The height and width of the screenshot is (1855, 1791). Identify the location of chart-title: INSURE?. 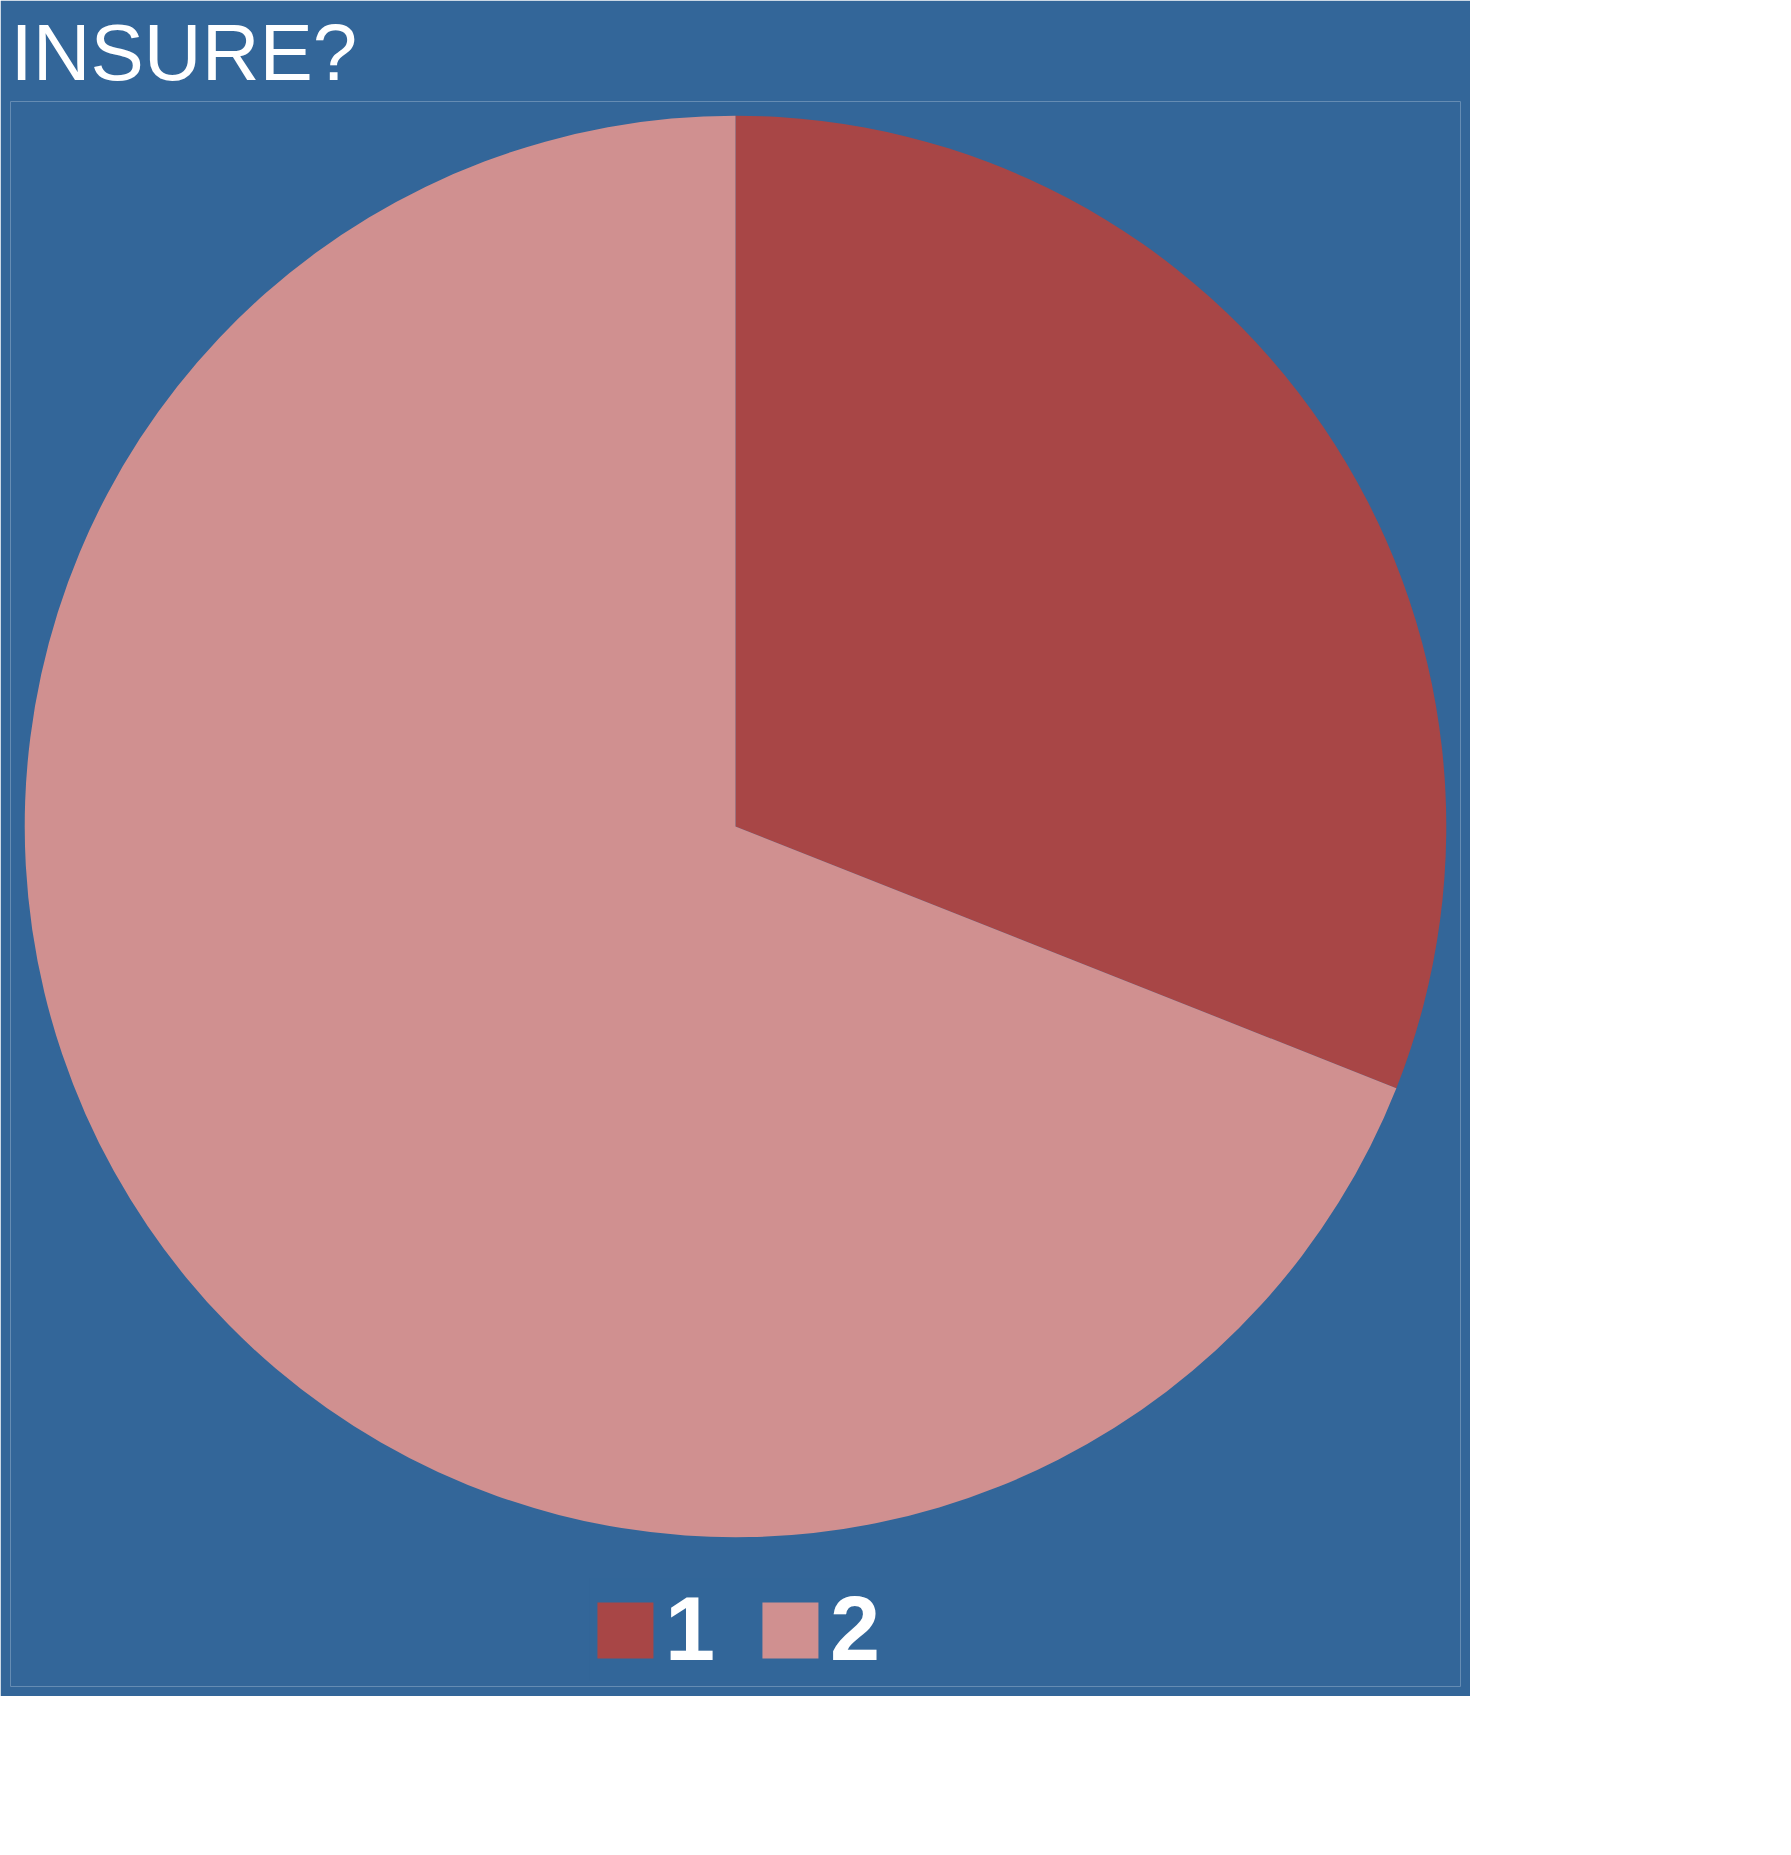
(184, 52).